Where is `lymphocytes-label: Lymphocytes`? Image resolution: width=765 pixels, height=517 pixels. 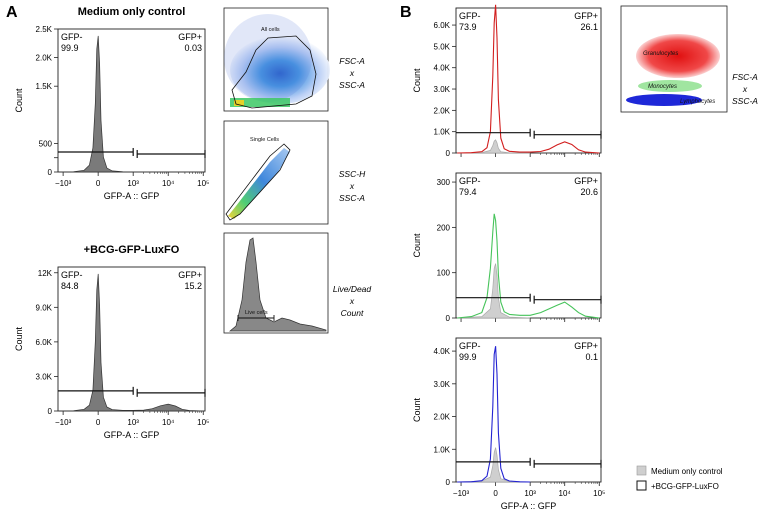
lymphocytes-label: Lymphocytes is located at coordinates (697, 102).